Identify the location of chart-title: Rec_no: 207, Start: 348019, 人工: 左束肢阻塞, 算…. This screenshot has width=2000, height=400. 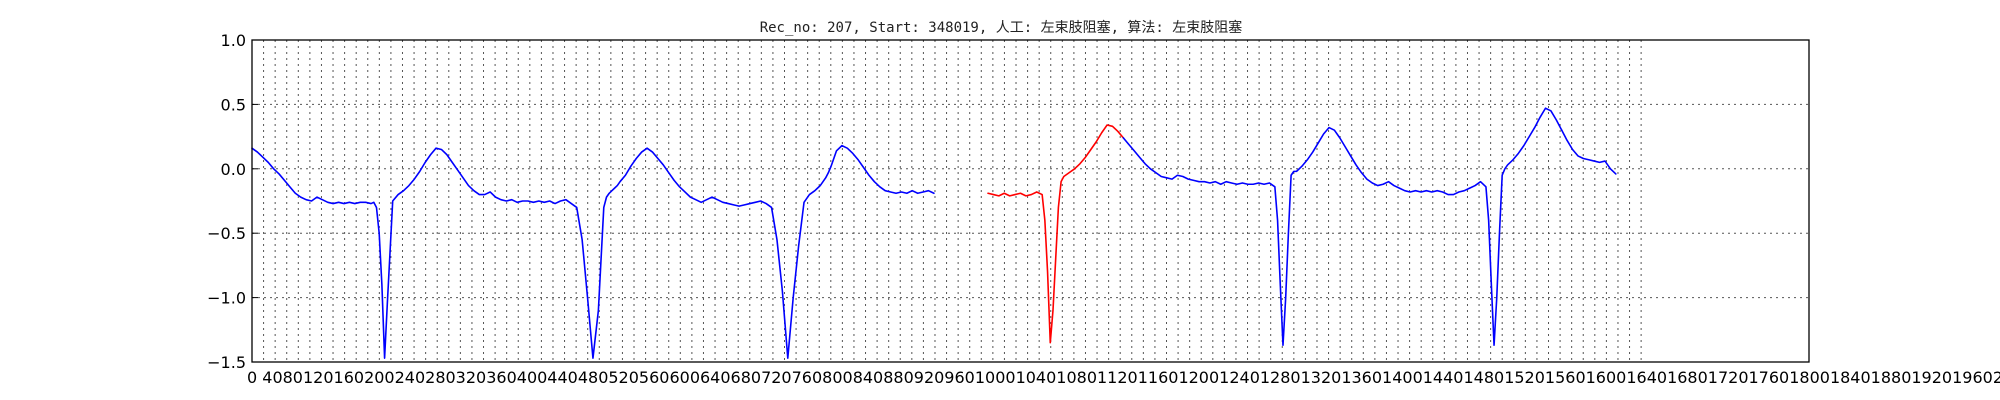
(1001, 27).